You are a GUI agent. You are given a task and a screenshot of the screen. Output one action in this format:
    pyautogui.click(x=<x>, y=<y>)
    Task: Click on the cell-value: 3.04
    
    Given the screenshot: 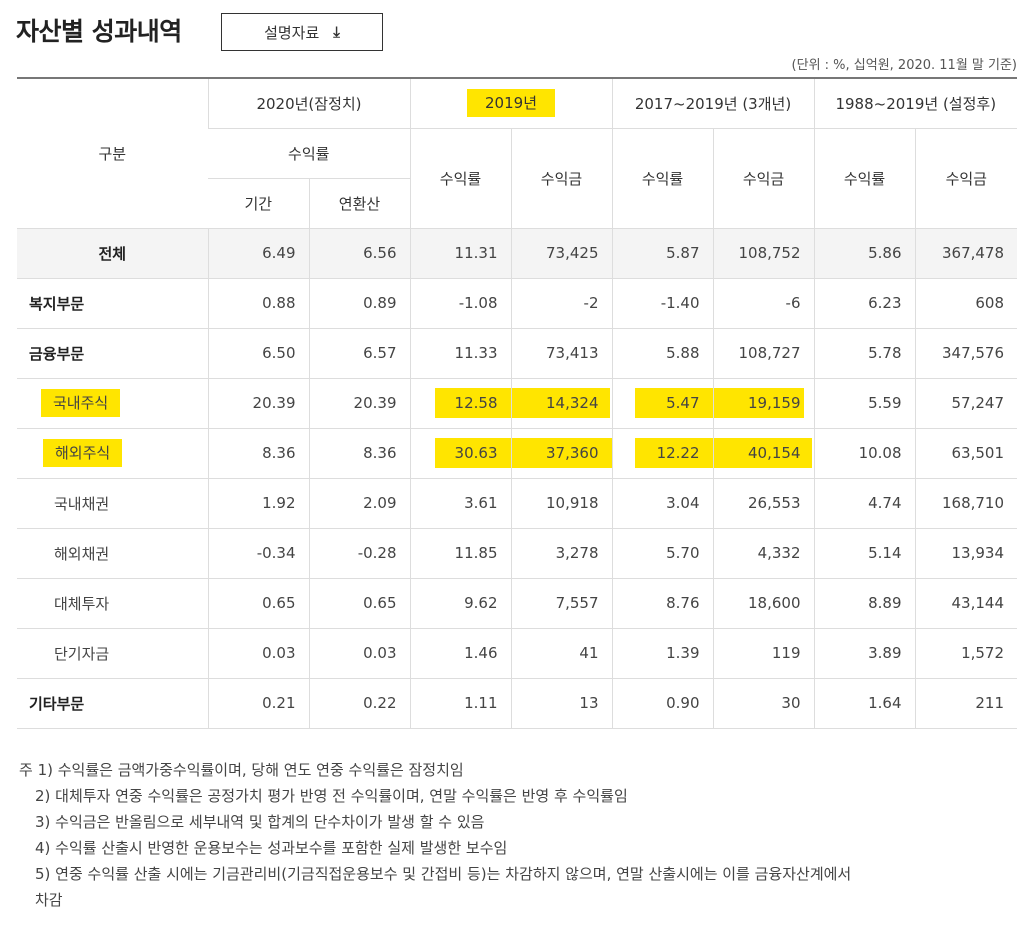 What is the action you would take?
    pyautogui.click(x=662, y=503)
    